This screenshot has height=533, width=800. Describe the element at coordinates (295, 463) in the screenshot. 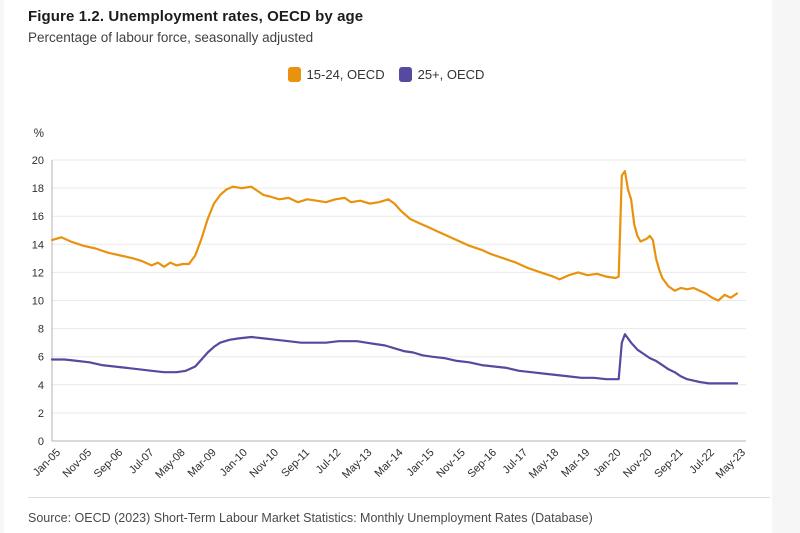

I see `x-axis-tick-label: Sep-11` at that location.